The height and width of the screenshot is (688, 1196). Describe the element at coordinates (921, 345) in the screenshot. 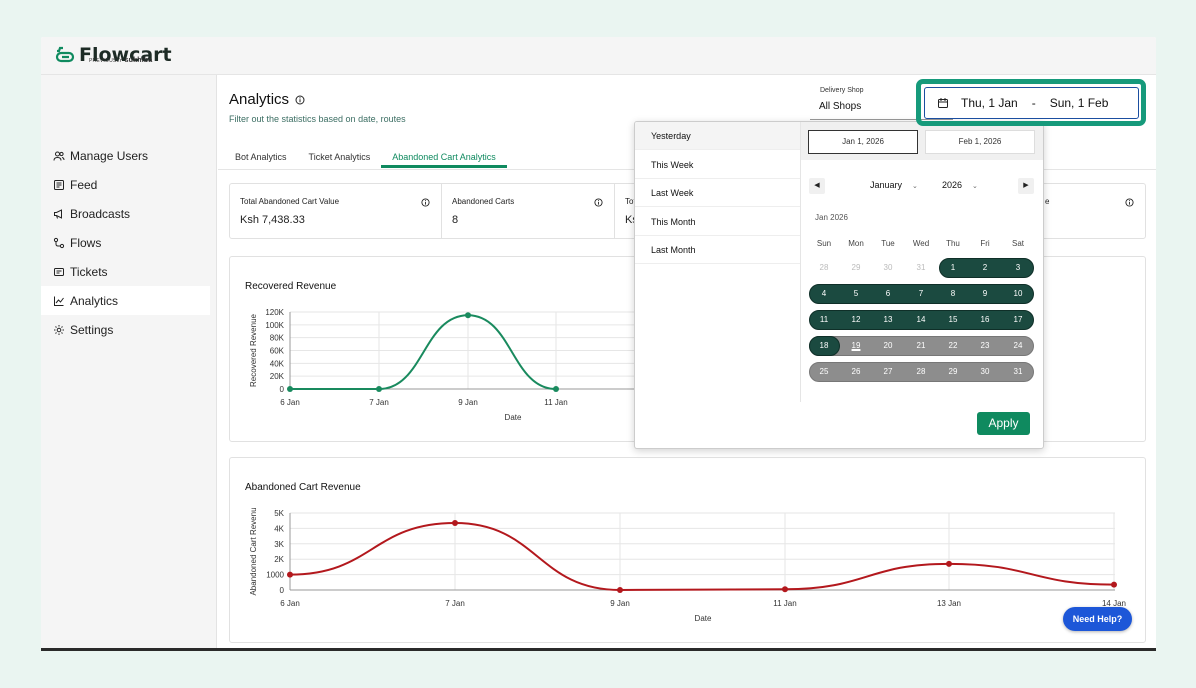

I see `calendar-day: 21` at that location.